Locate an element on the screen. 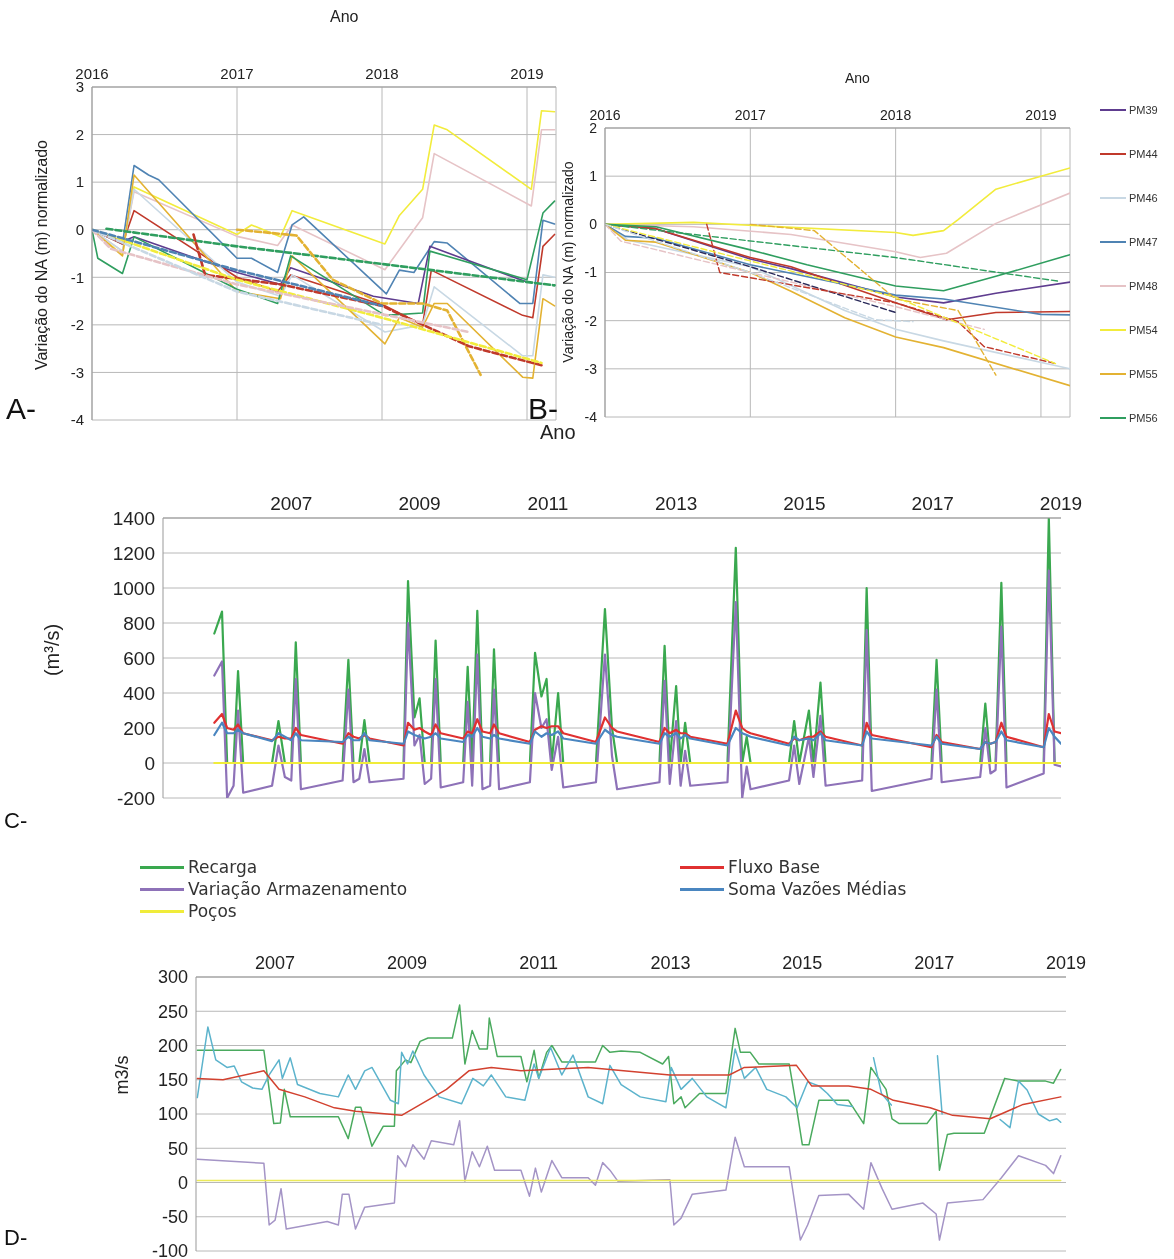  y-tick-label: 1000 is located at coordinates (133, 588).